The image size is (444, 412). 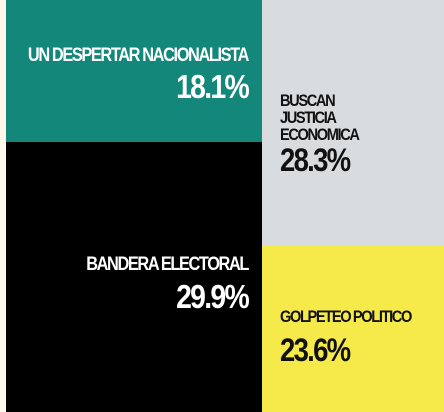 I want to click on tile-label: BUSCAN JUSTICIA ECONOMICA, so click(x=320, y=117).